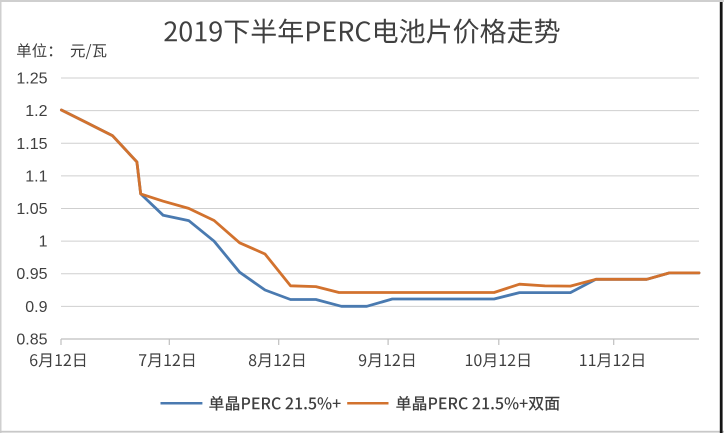 This screenshot has height=439, width=724. I want to click on svg-text: 1.2, so click(36, 111).